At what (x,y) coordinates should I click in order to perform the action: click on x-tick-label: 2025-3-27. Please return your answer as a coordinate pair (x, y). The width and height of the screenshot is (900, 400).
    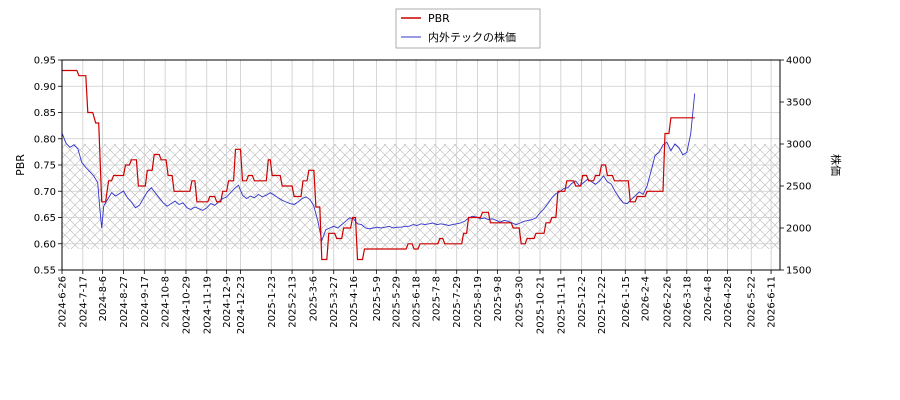
    Looking at the image, I should click on (334, 302).